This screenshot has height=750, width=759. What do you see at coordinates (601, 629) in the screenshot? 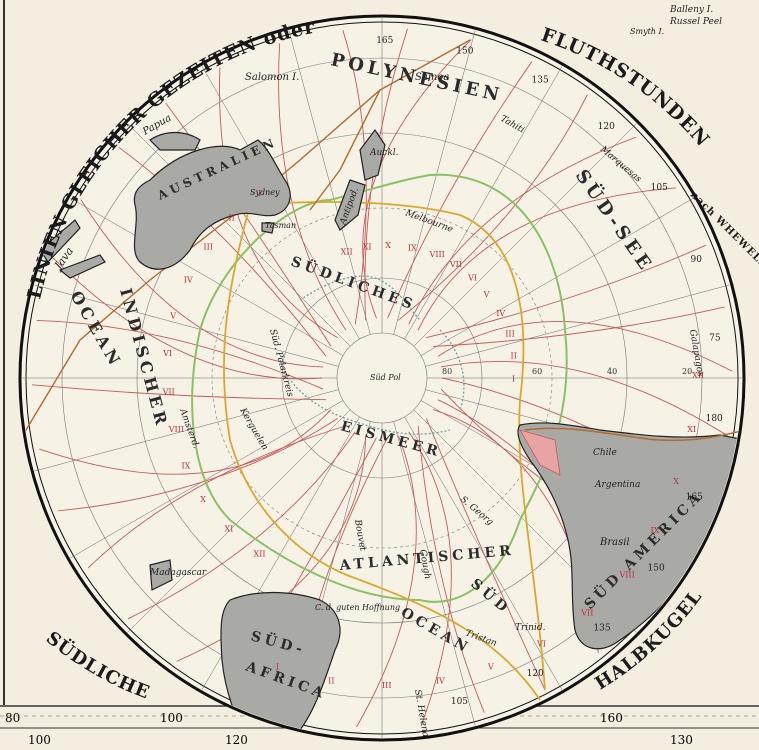
I see `rim-longitude-label: 135` at bounding box center [601, 629].